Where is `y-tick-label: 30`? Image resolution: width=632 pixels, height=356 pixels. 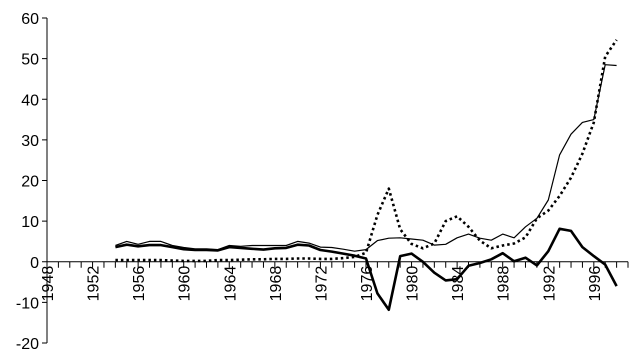
y-tick-label: 30 is located at coordinates (30, 141).